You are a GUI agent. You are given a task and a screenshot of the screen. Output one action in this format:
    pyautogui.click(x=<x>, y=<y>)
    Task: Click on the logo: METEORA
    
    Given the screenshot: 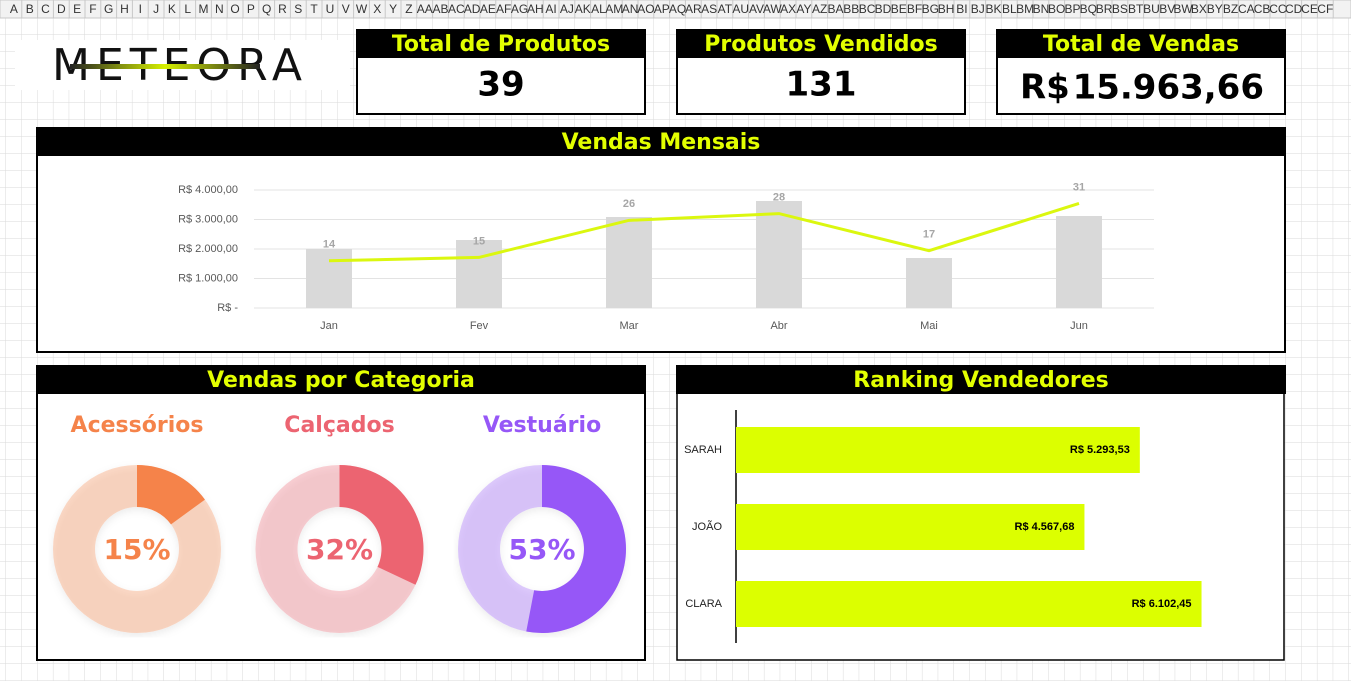 What is the action you would take?
    pyautogui.click(x=182, y=65)
    